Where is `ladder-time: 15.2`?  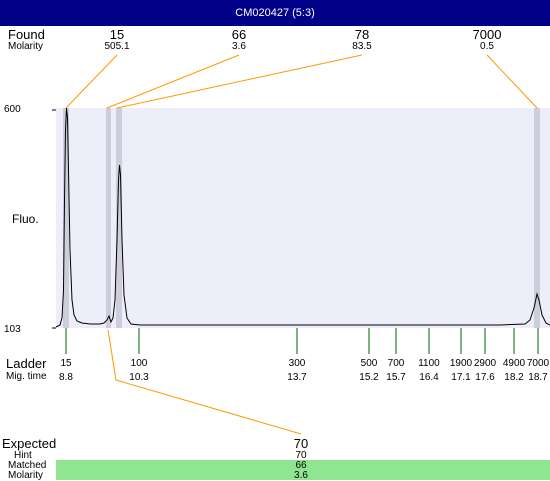
ladder-time: 15.2 is located at coordinates (369, 377).